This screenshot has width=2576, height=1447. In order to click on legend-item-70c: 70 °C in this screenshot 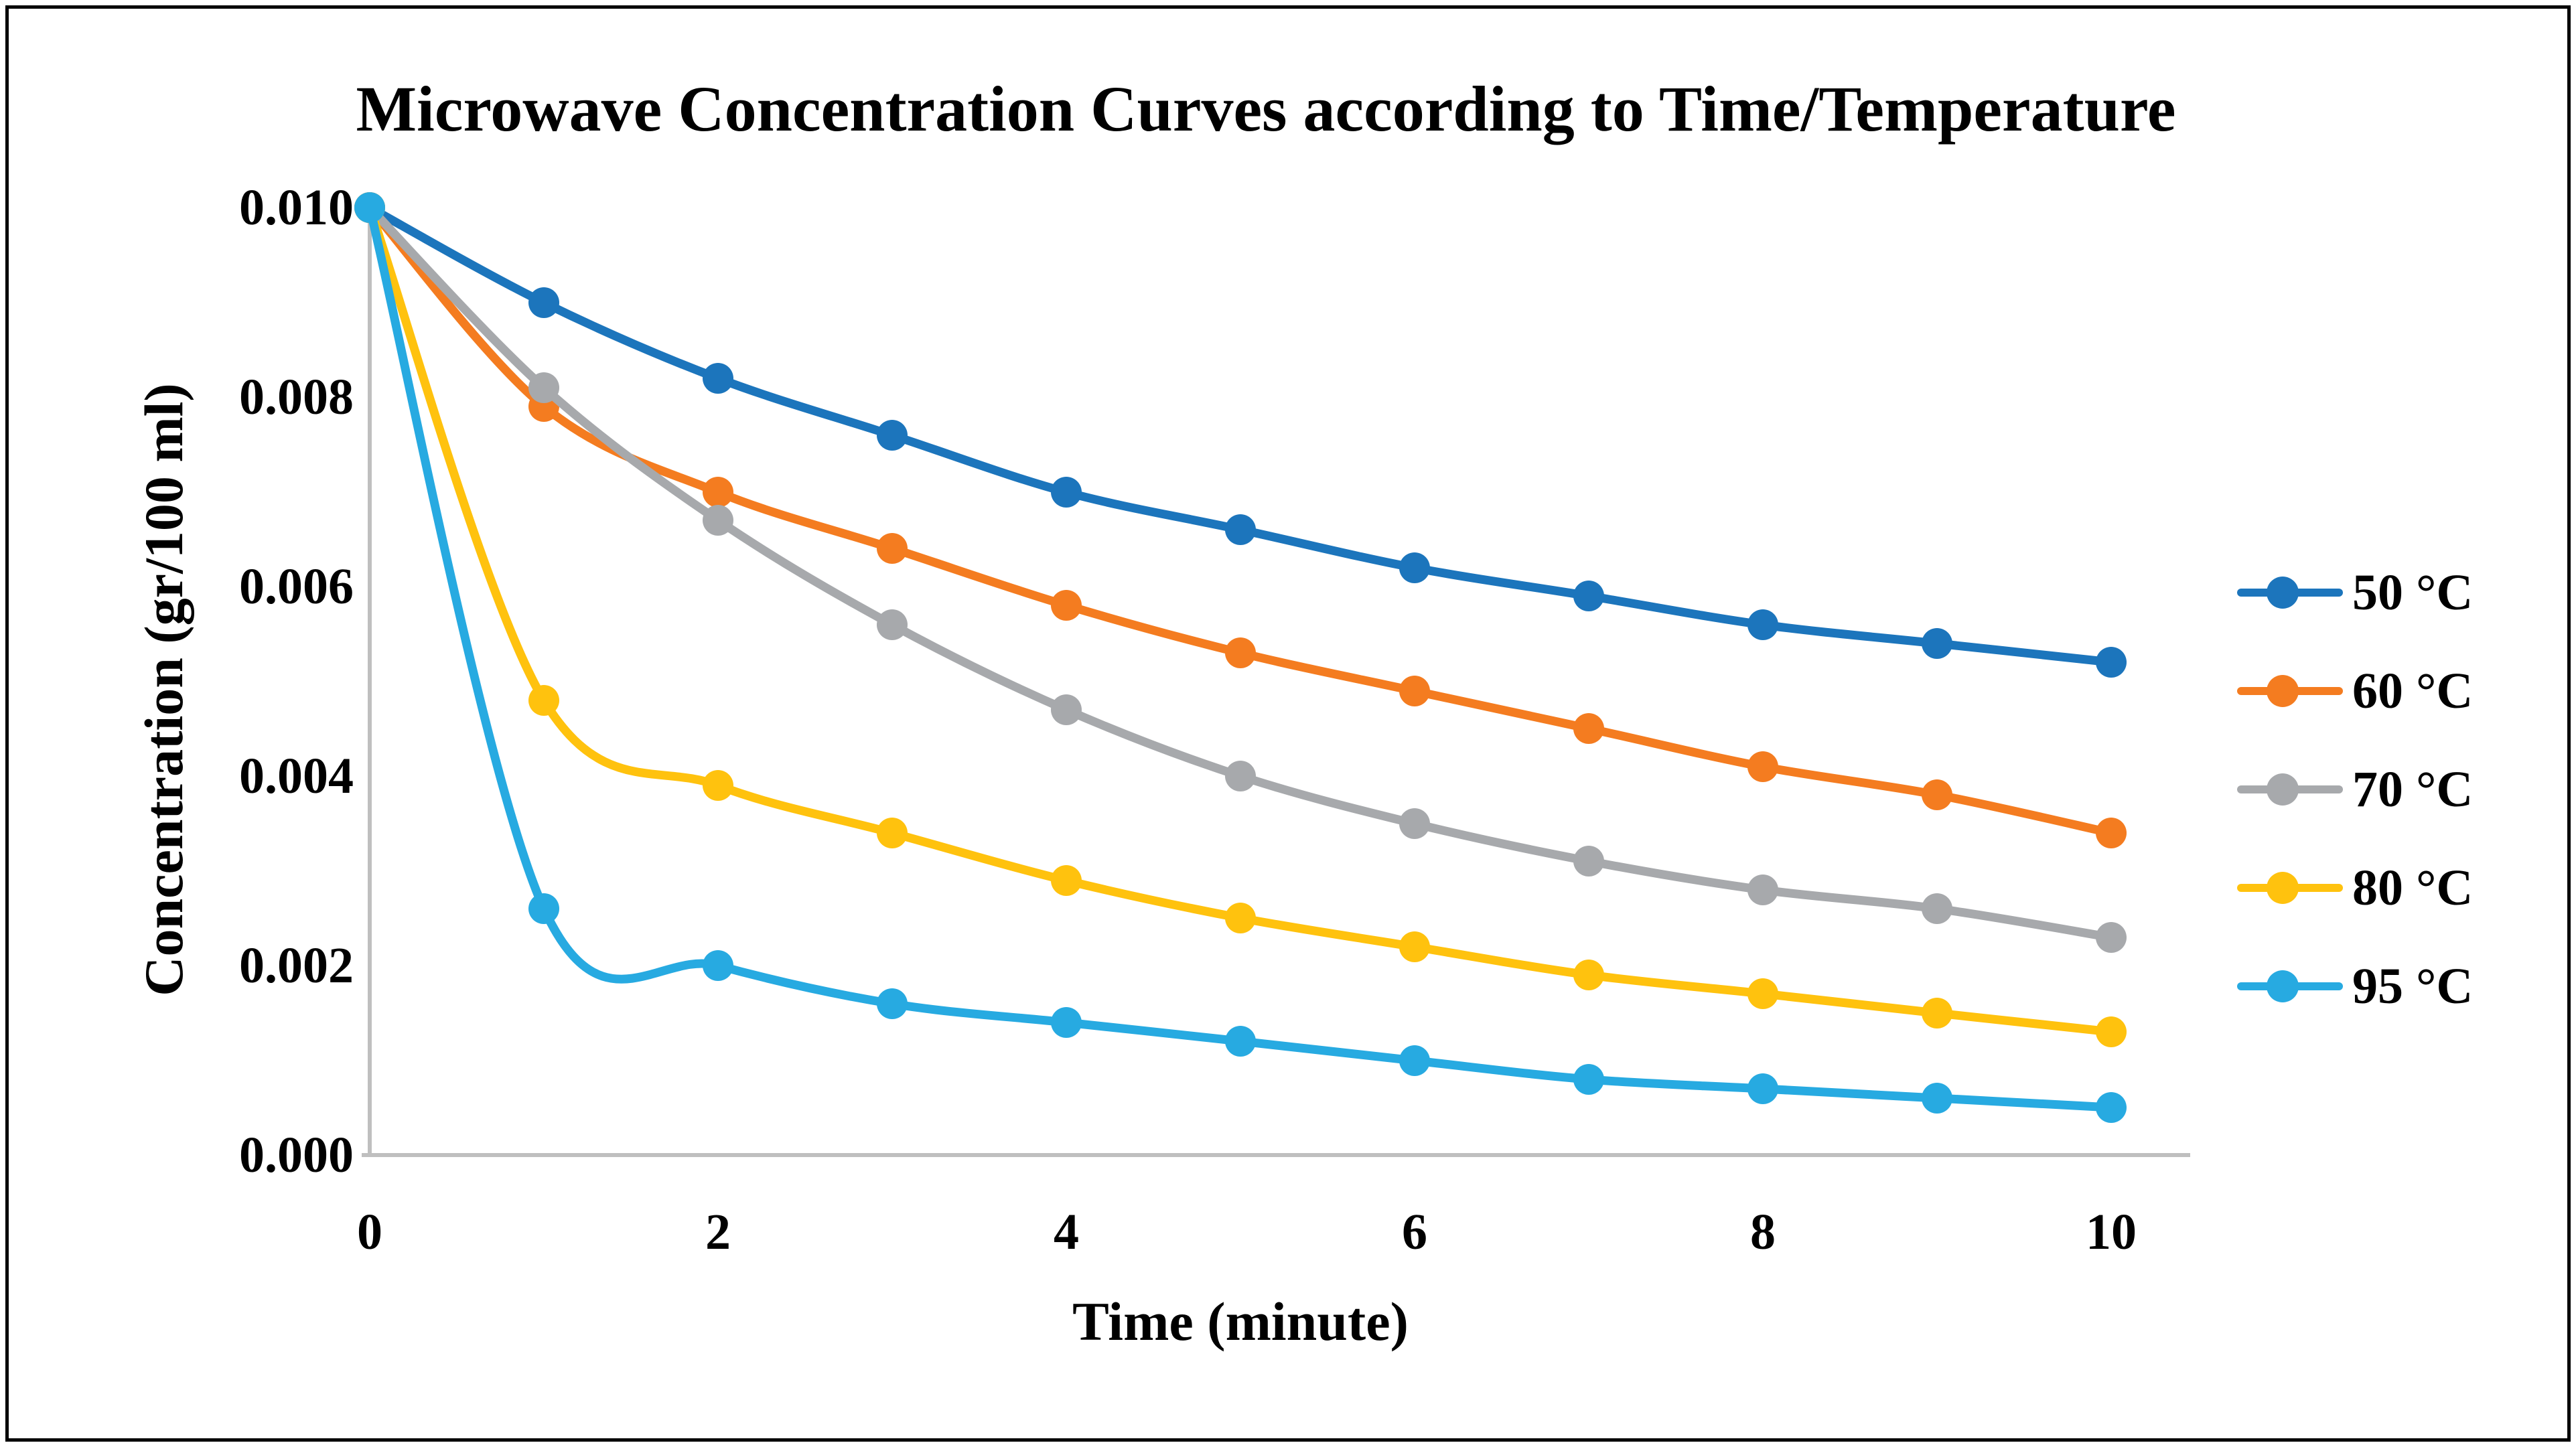, I will do `click(2398, 789)`.